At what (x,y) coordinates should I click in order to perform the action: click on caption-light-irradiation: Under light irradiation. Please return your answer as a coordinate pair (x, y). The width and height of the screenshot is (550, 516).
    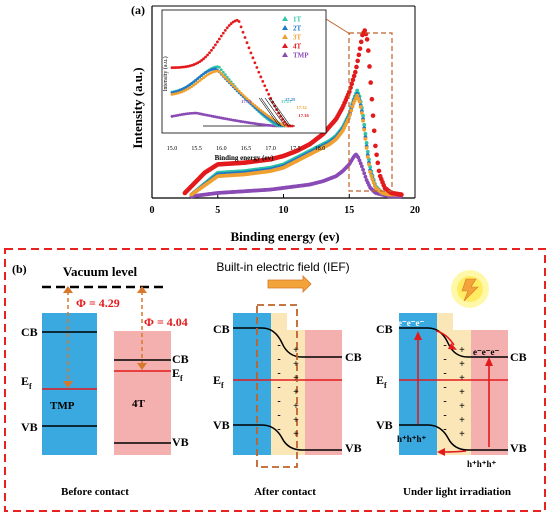
    Looking at the image, I should click on (457, 492).